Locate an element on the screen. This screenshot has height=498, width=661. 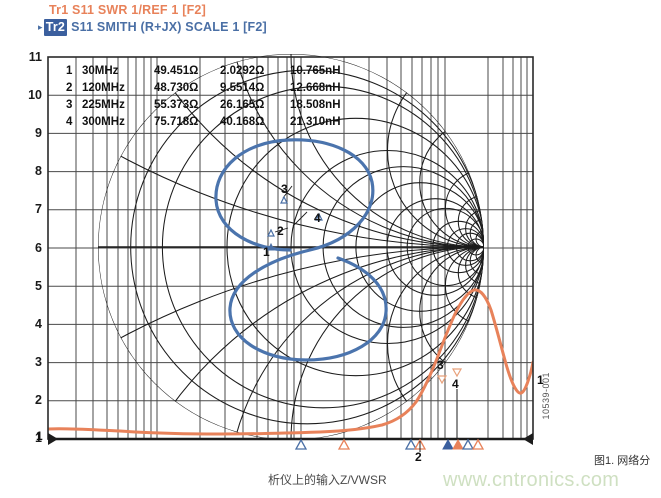
xaxis-marker-blue-3-icon is located at coordinates (468, 444).